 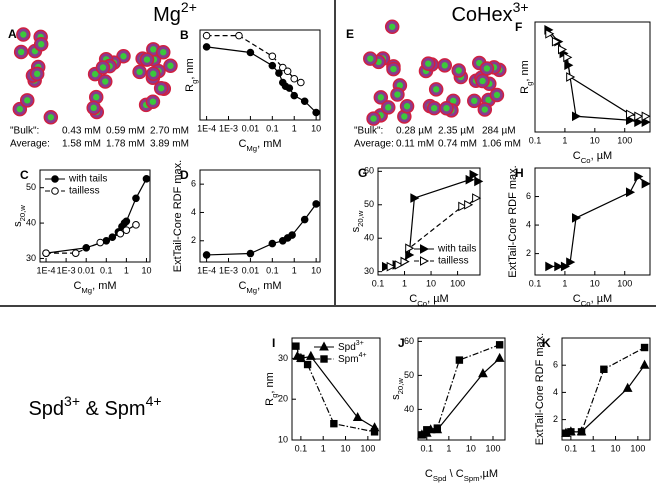 What do you see at coordinates (283, 399) in the screenshot?
I see `y-tick-label: 20` at bounding box center [283, 399].